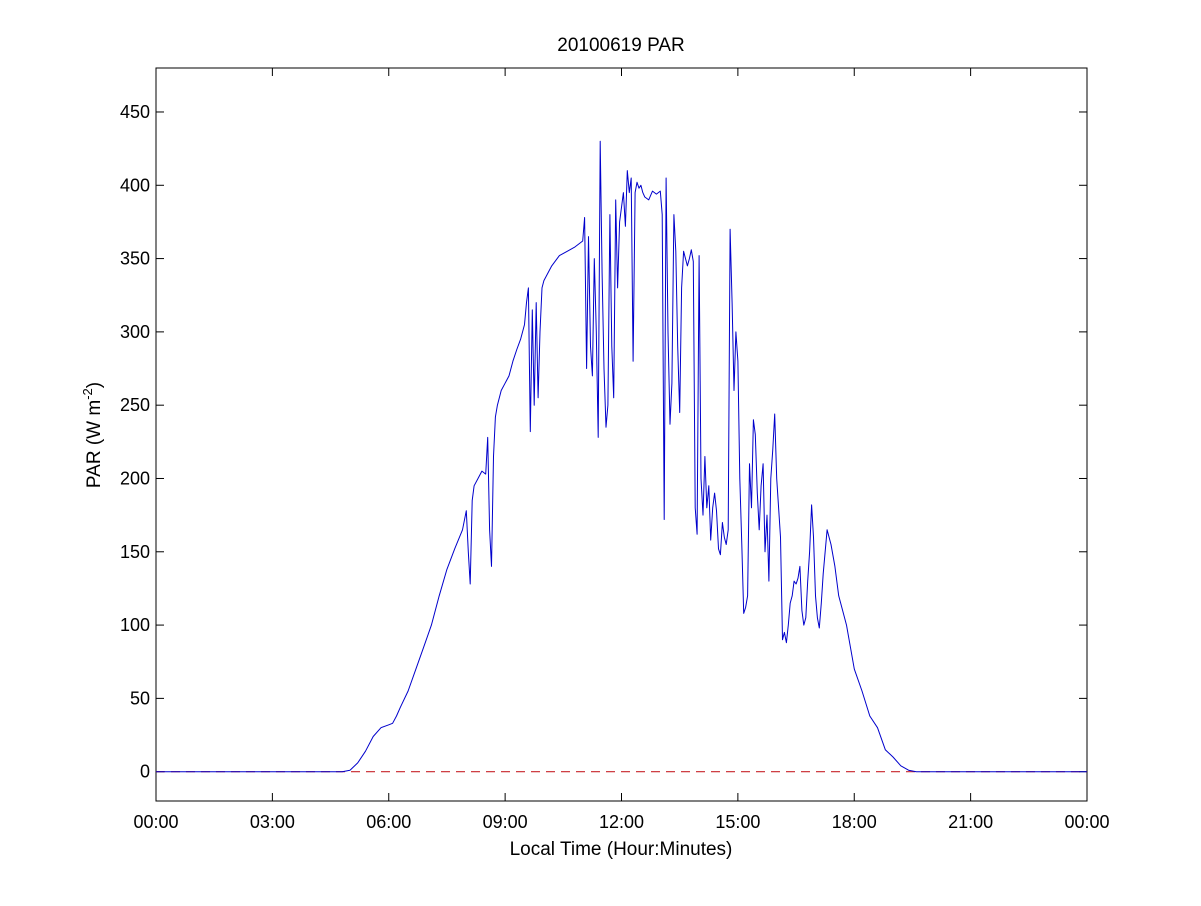  What do you see at coordinates (135, 332) in the screenshot?
I see `y-tick-label: 300` at bounding box center [135, 332].